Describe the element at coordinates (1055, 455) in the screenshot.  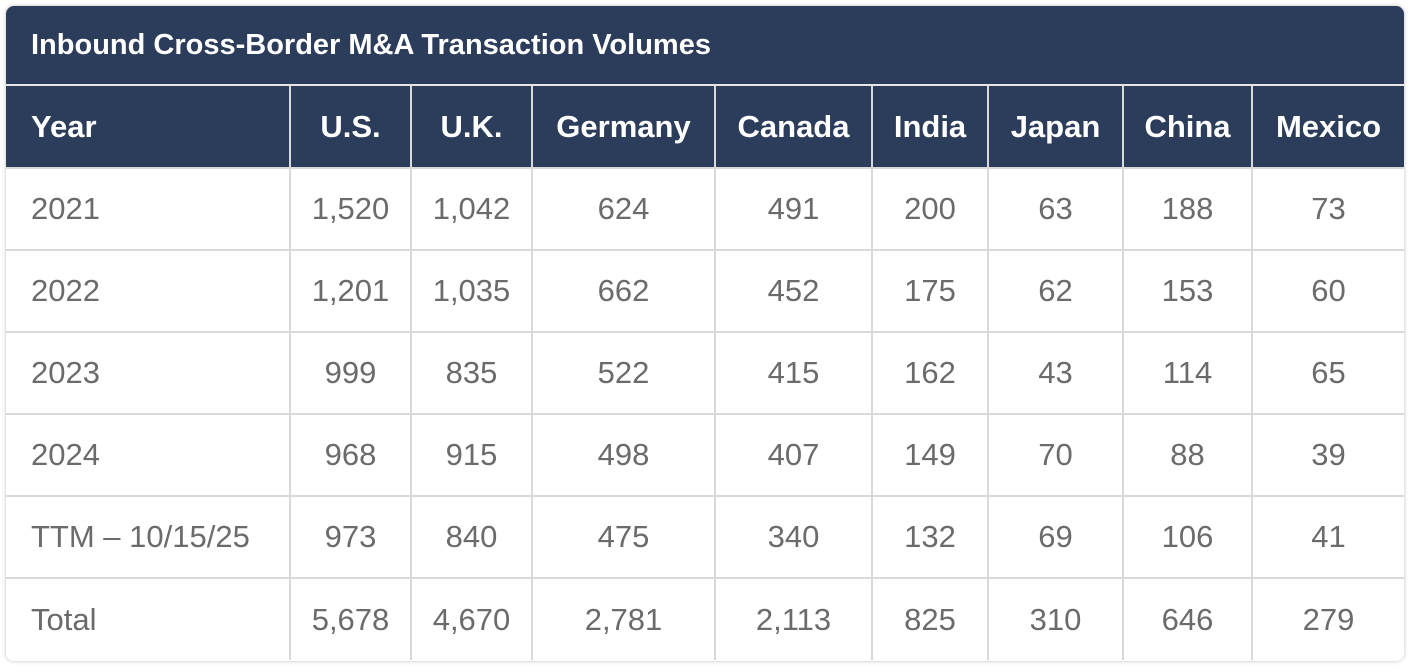
I see `table-cell: 70` at that location.